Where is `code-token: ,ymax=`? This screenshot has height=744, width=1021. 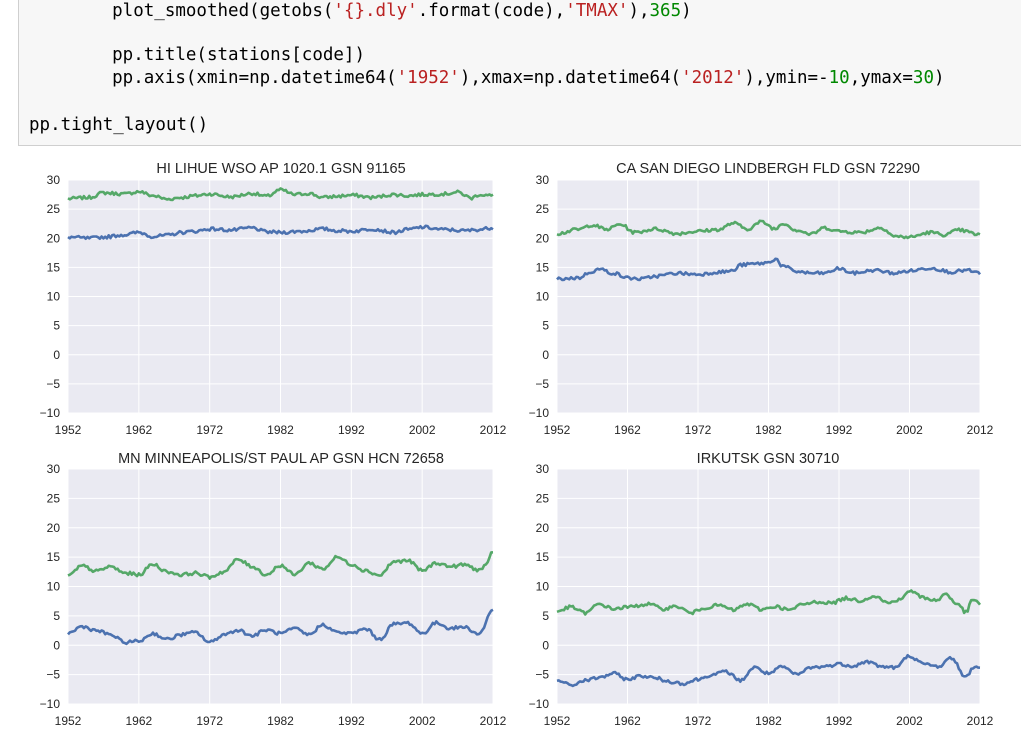
code-token: ,ymax= is located at coordinates (881, 78).